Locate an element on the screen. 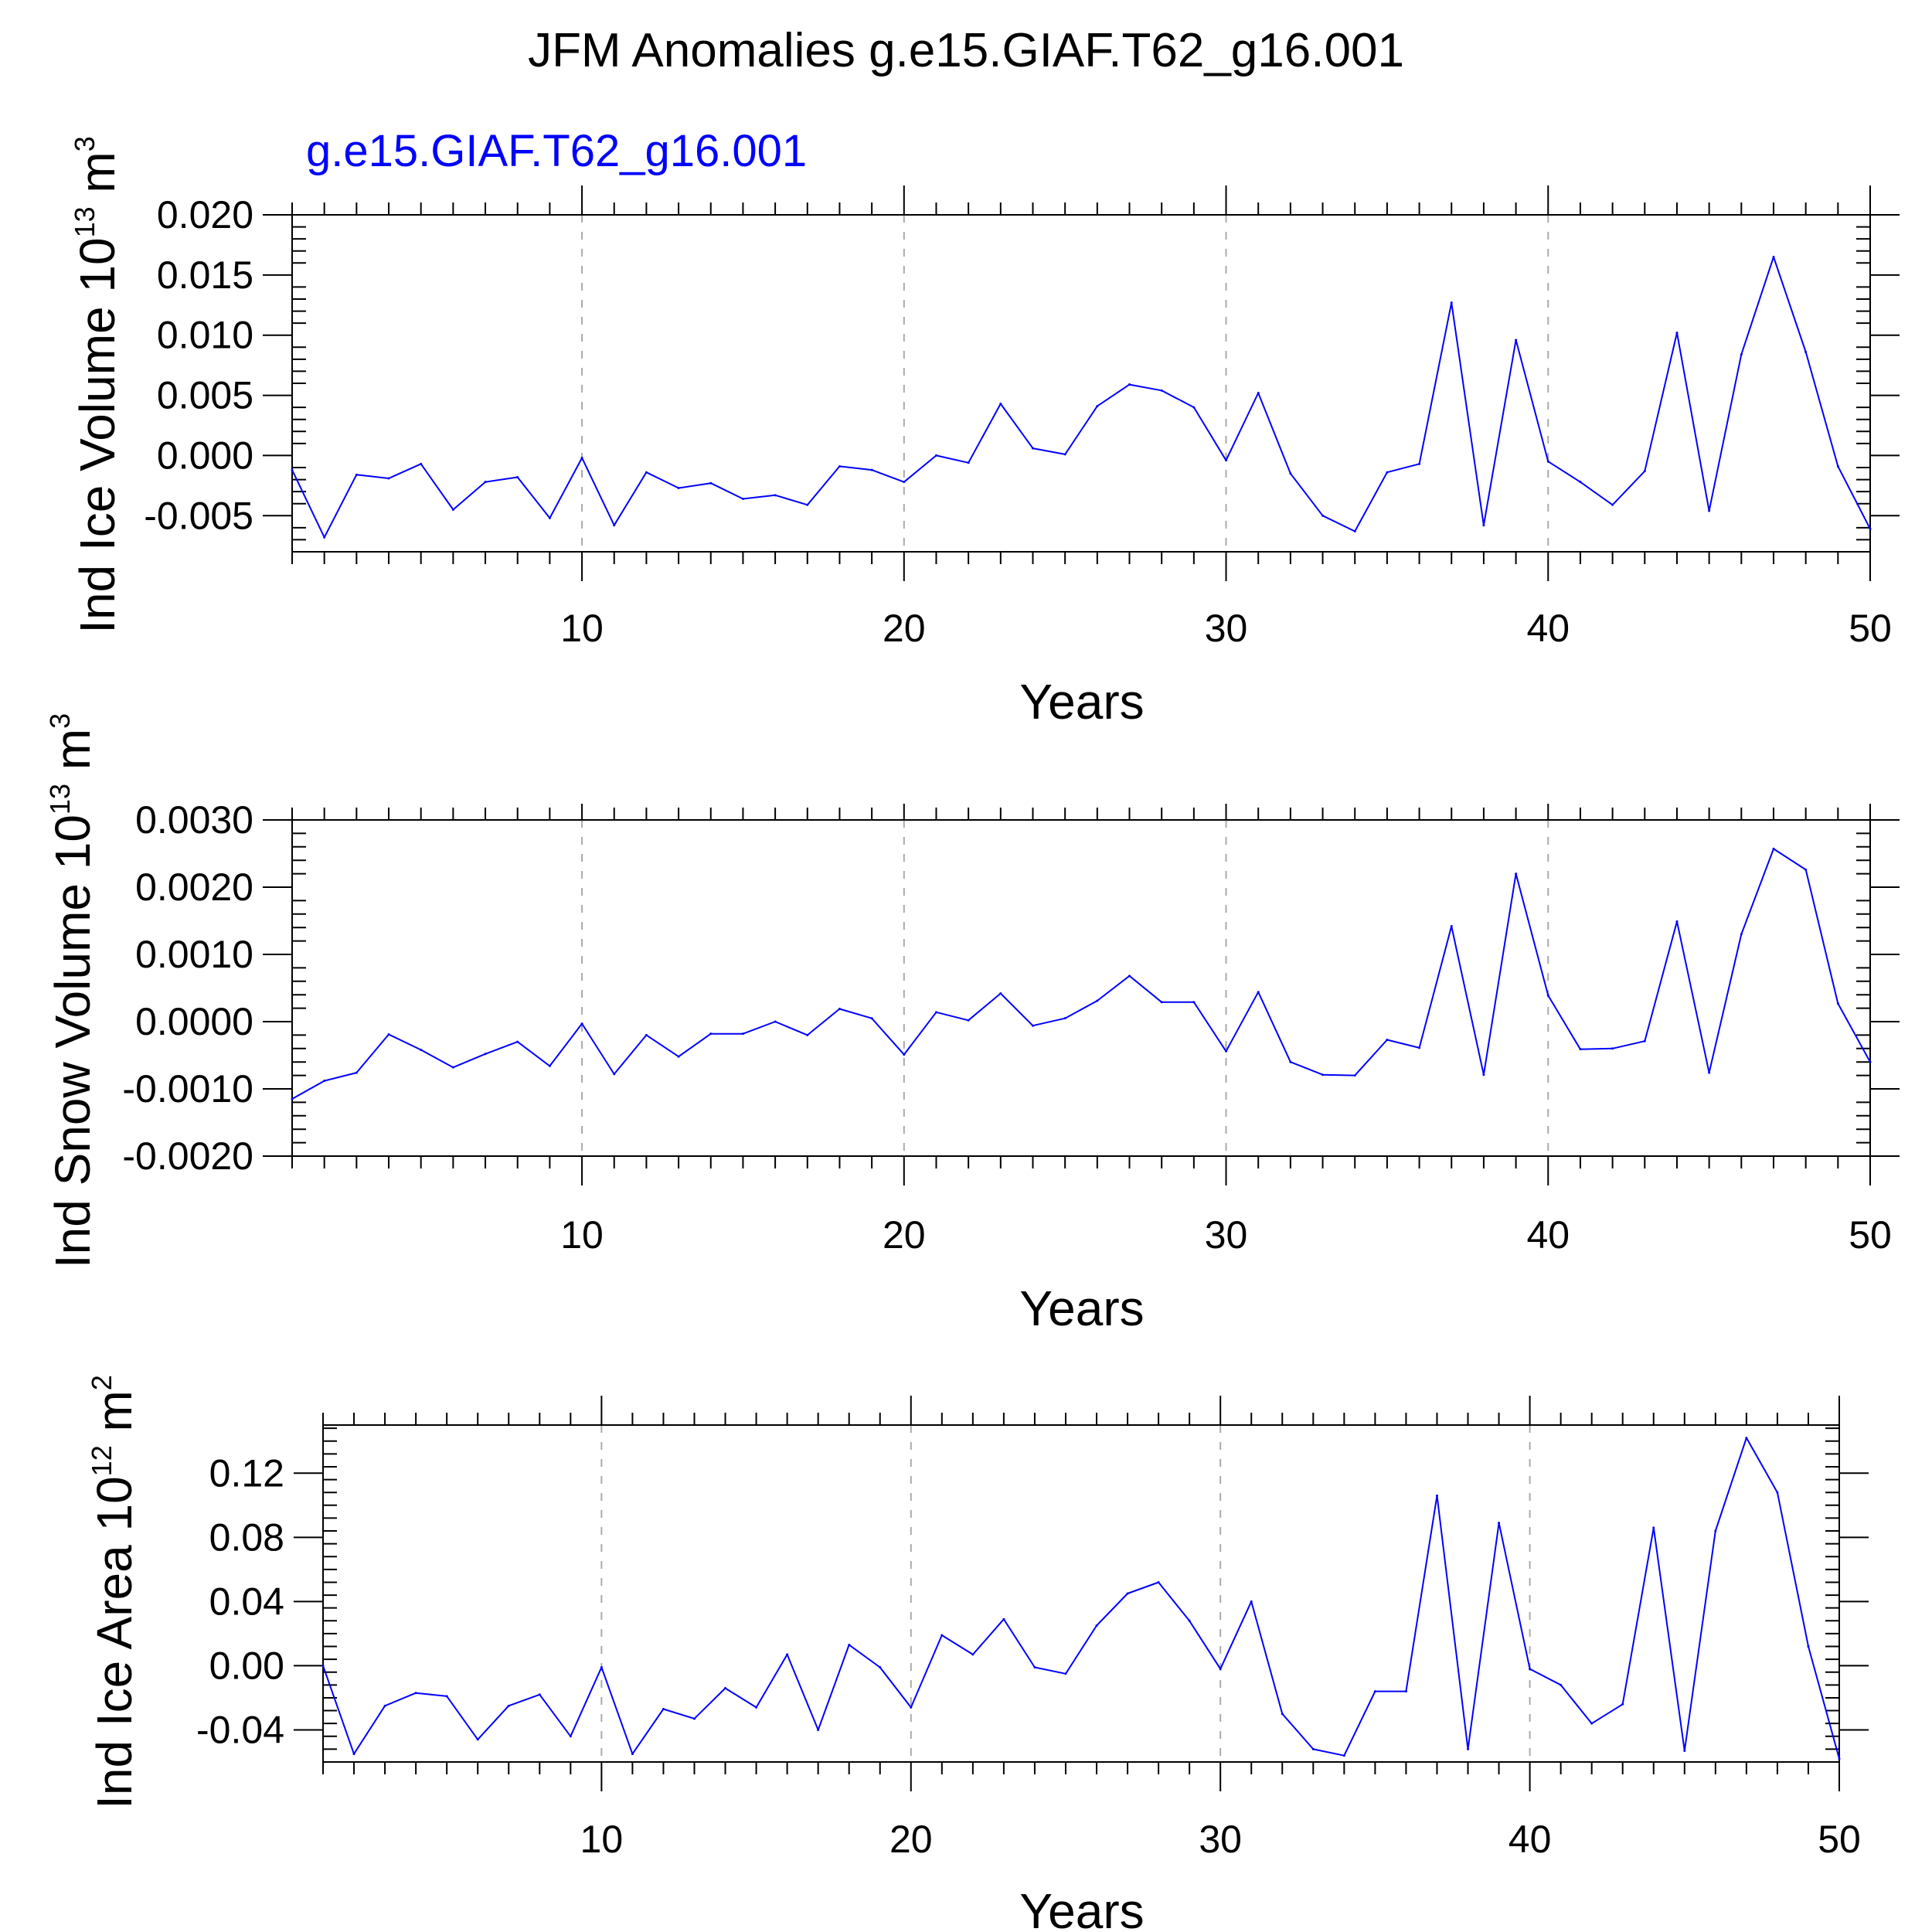 The image size is (1932, 1932). y-tick-label: 0.00 is located at coordinates (246, 1666).